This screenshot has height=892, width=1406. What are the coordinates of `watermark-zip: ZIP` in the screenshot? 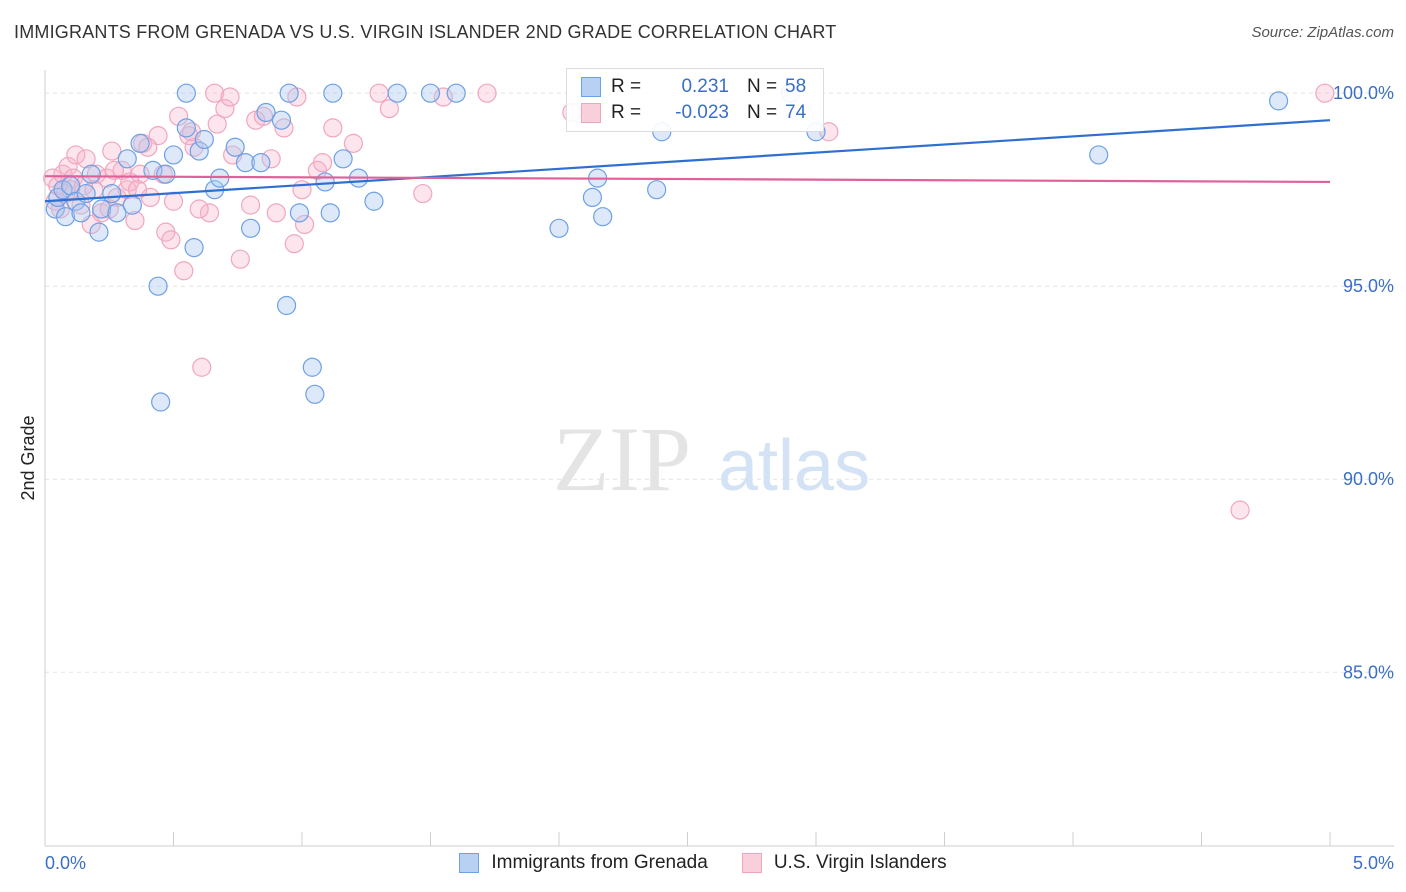 It's located at (622, 459).